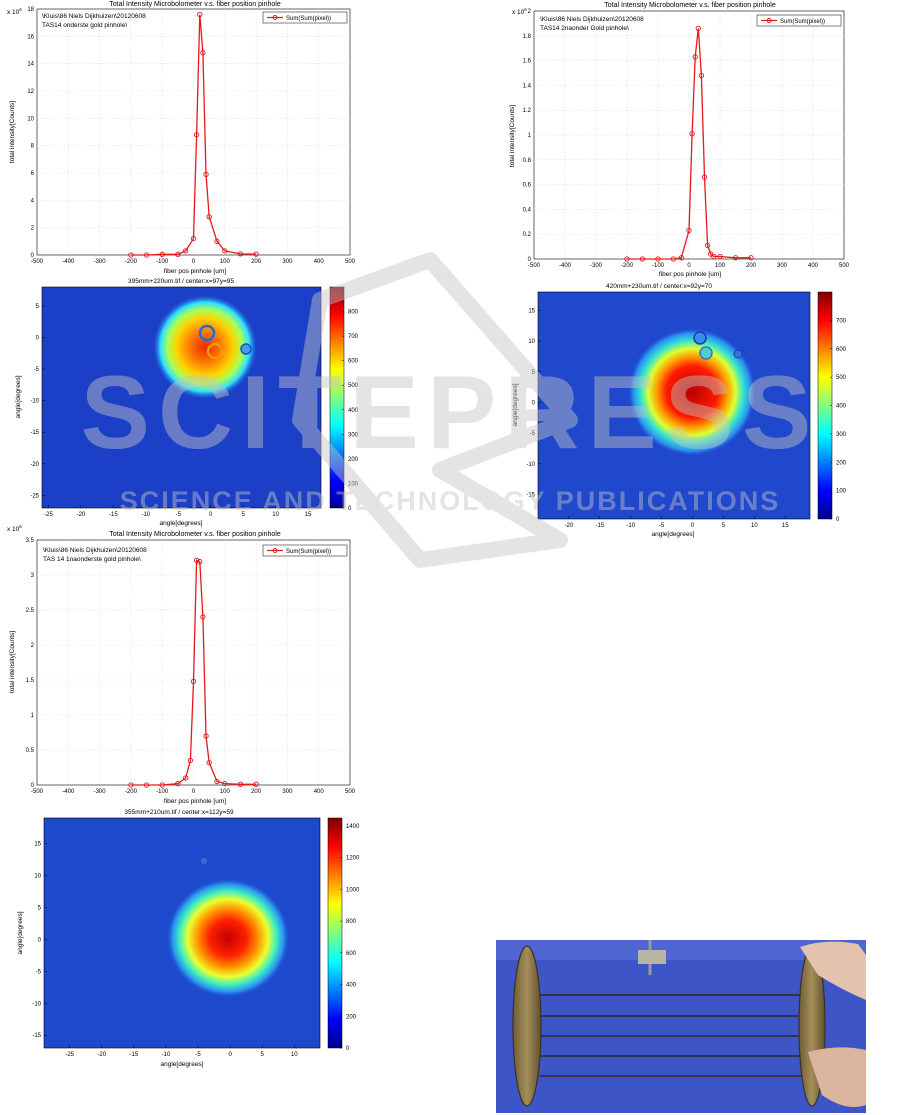 Image resolution: width=901 pixels, height=1115 pixels. I want to click on y-tick-label: -10, so click(34, 402).